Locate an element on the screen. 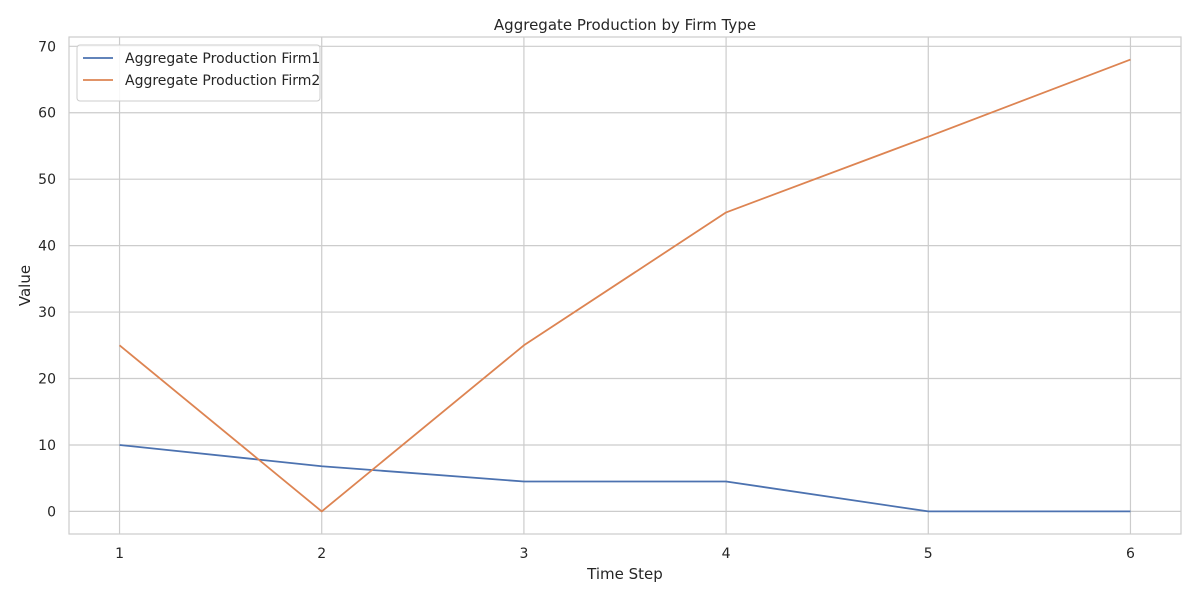  x-tick-label: 3 is located at coordinates (523, 554).